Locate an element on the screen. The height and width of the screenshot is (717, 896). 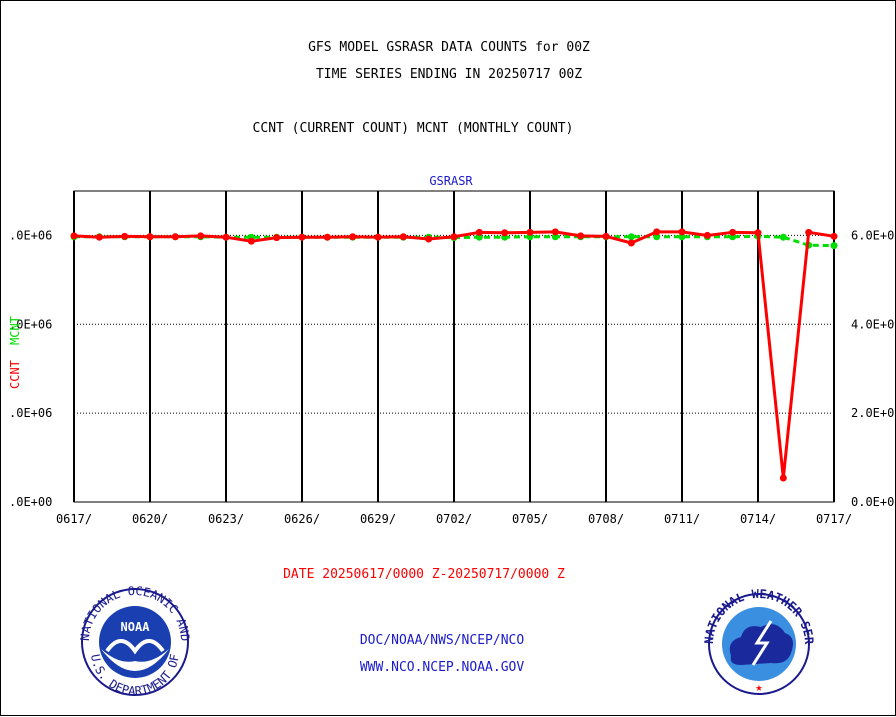
x-tick-label: 0623/ is located at coordinates (226, 519).